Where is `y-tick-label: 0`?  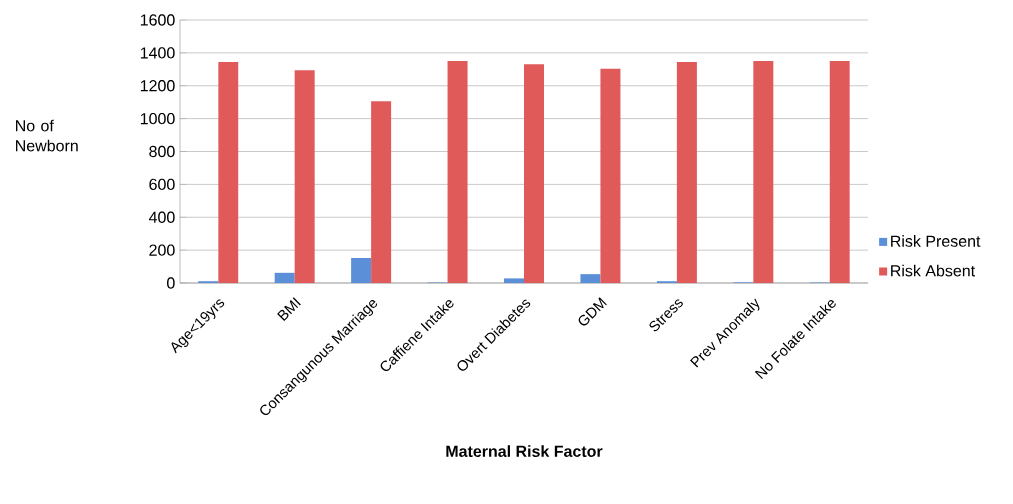 y-tick-label: 0 is located at coordinates (171, 283).